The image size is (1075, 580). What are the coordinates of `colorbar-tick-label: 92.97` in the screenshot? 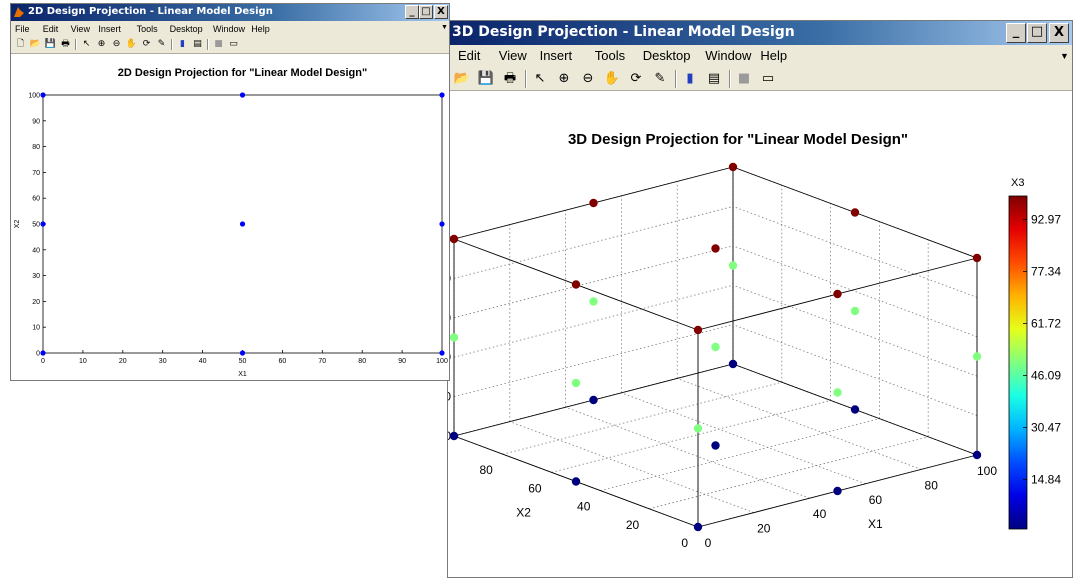 It's located at (1046, 219).